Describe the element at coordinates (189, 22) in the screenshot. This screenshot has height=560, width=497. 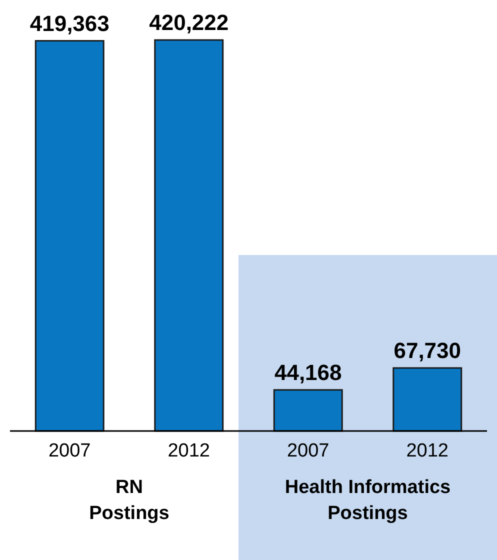
I see `data-label: 420,222` at that location.